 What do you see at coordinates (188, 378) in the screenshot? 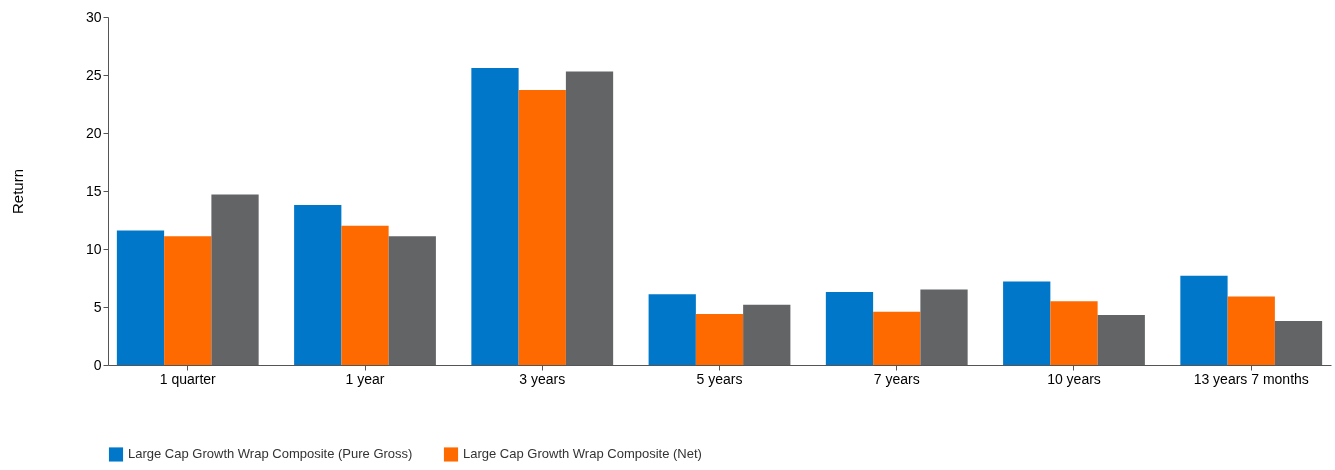
I see `x-tick-label: 1 quarter` at bounding box center [188, 378].